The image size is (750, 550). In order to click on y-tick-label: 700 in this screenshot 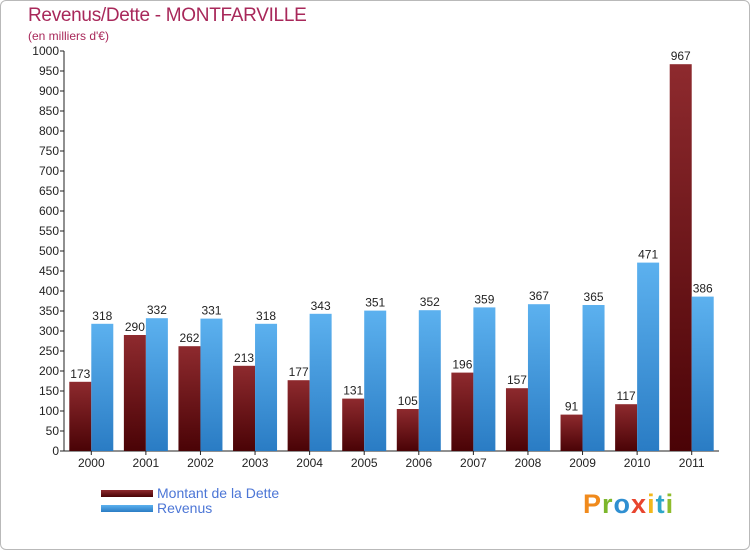, I will do `click(49, 171)`.